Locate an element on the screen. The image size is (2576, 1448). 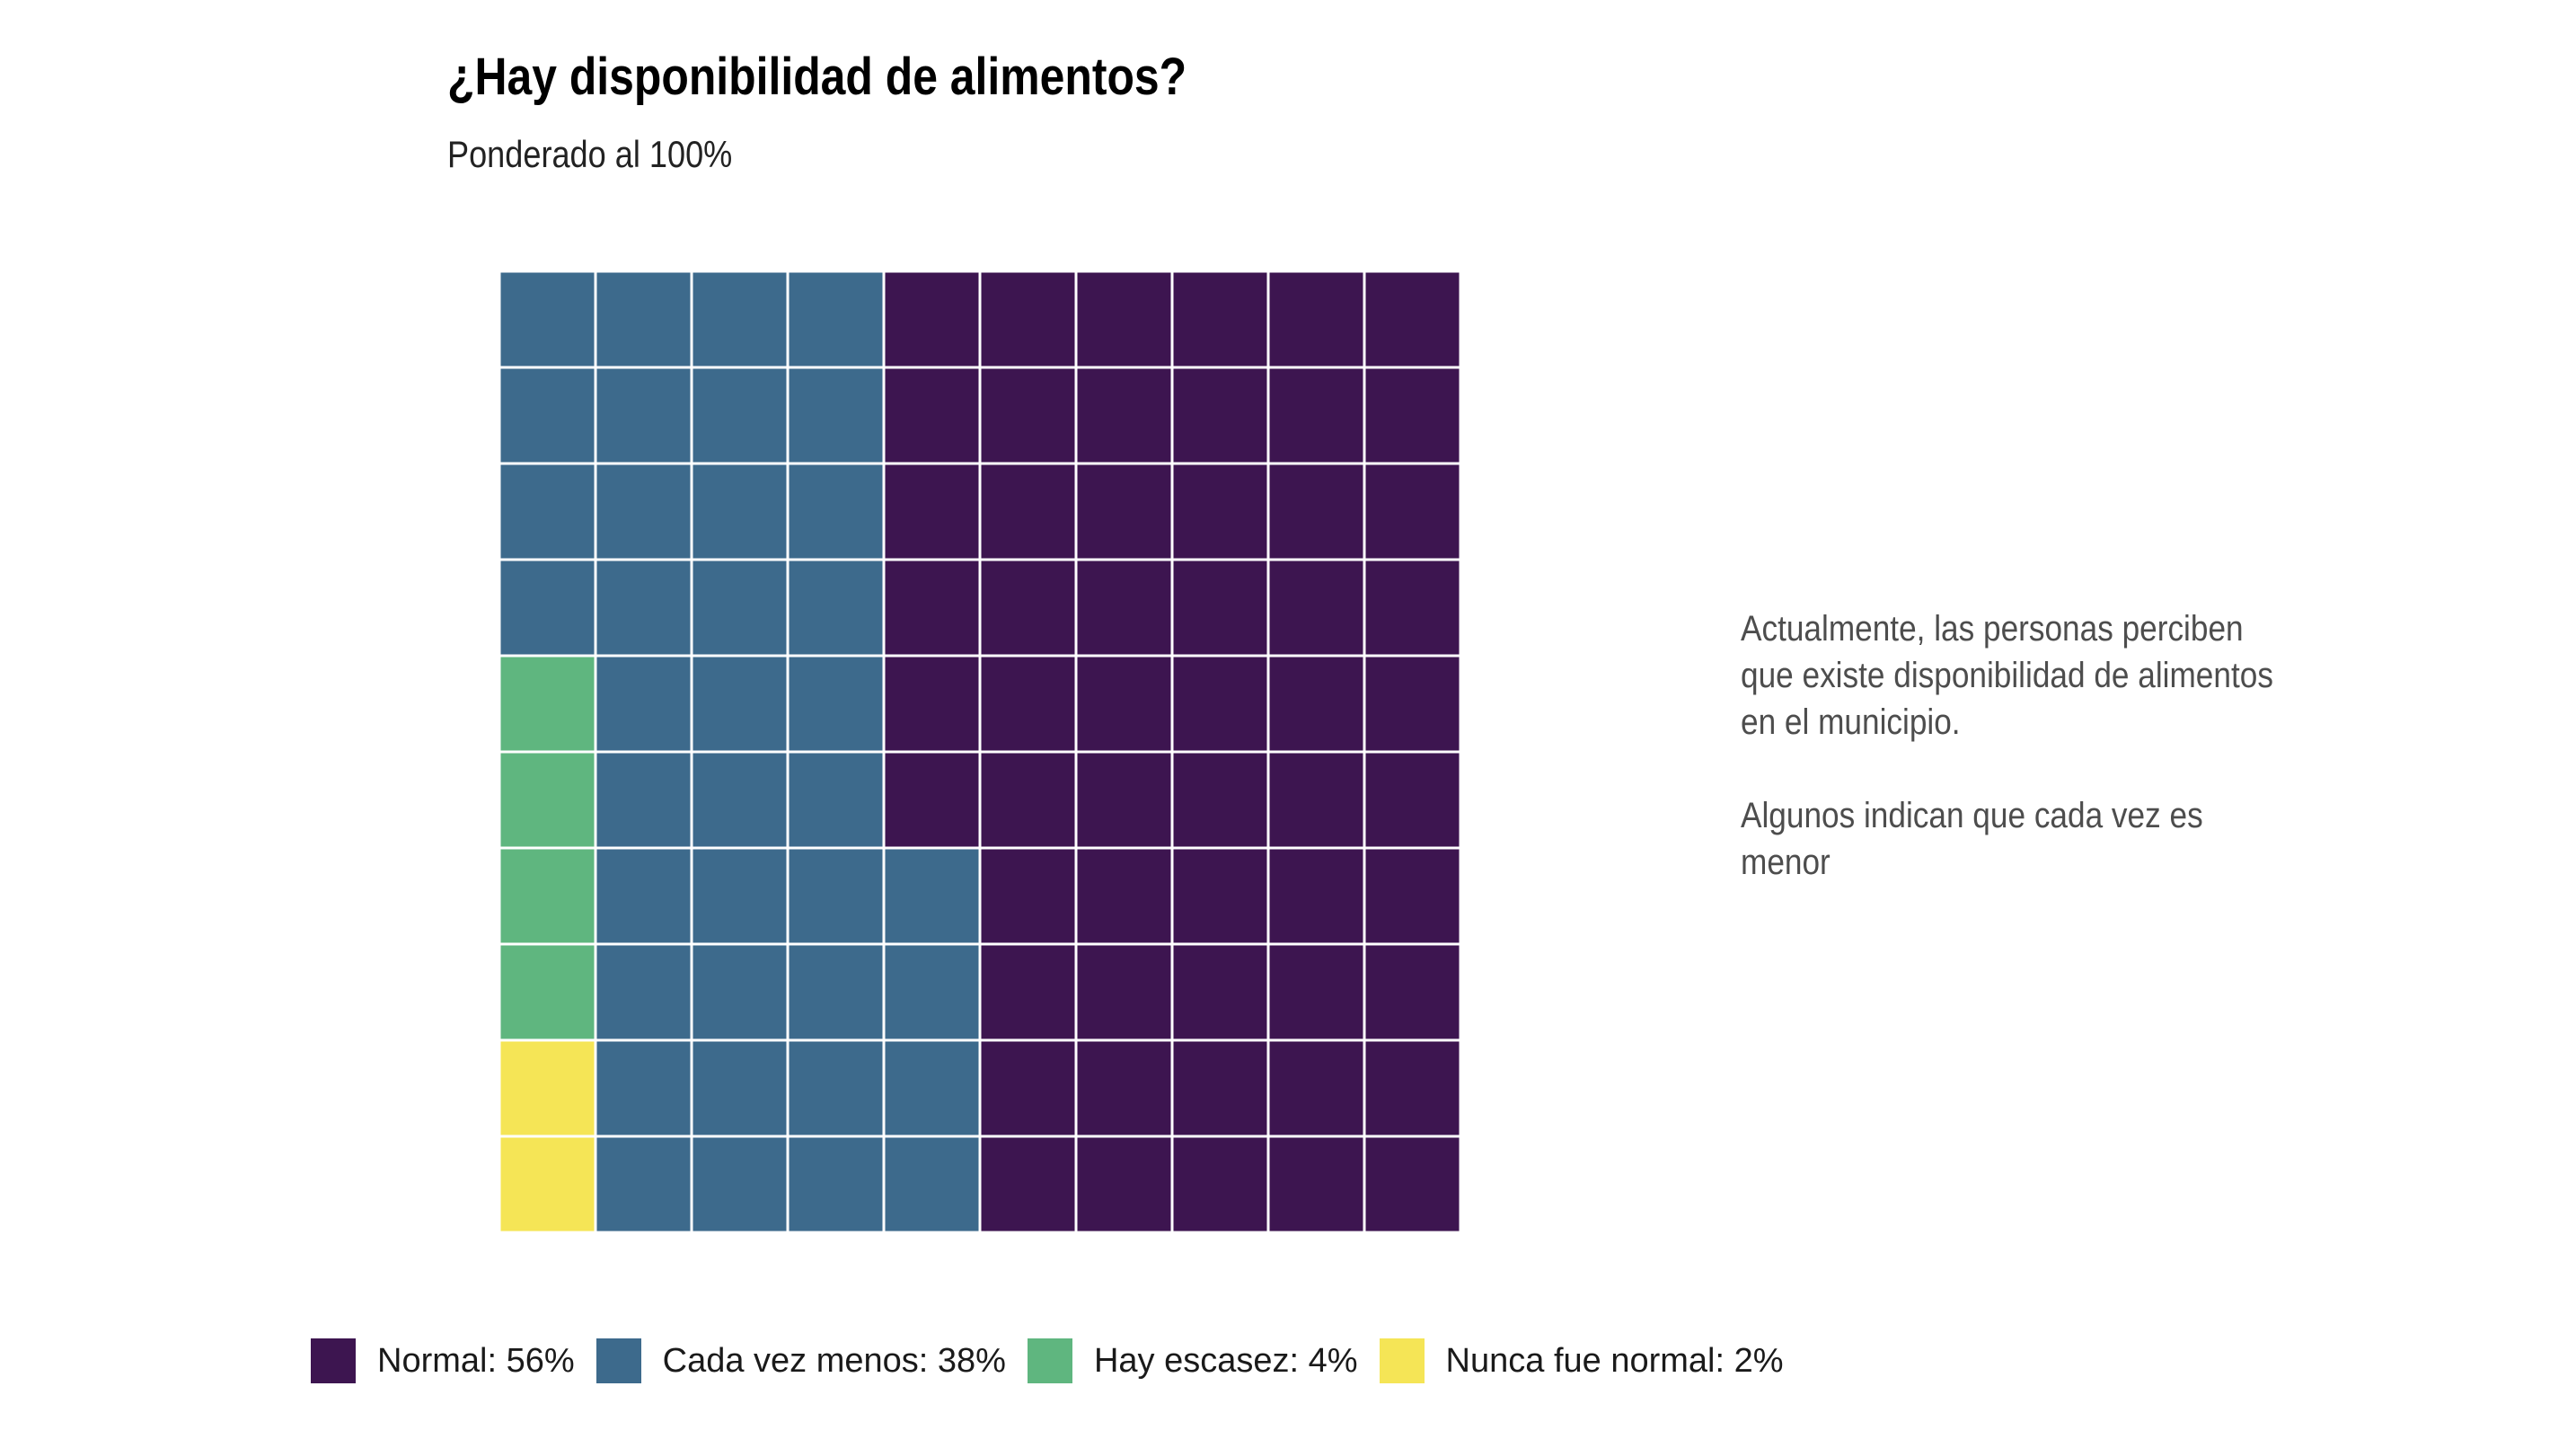
legend-label-nunca-fue-normal: Nunca fue normal: 2% is located at coordinates (1614, 1361).